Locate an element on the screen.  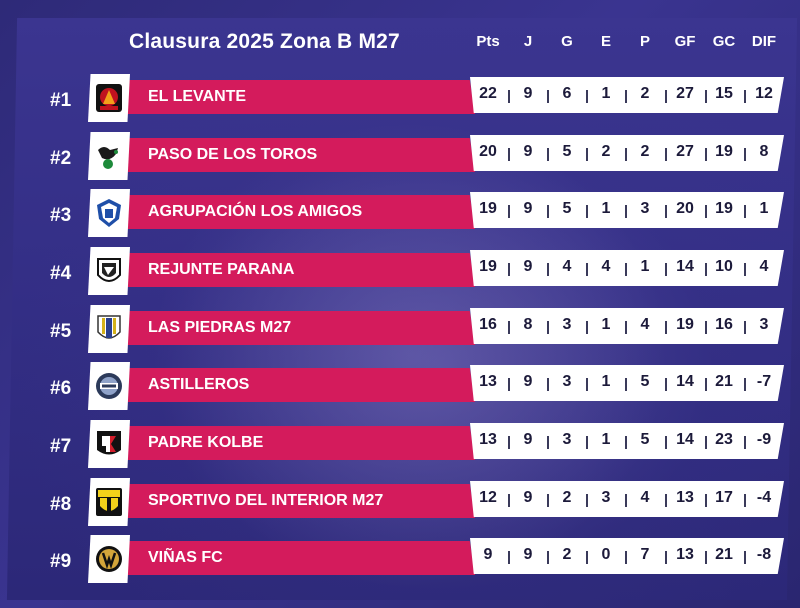
stat-p: 4 is located at coordinates (645, 497).